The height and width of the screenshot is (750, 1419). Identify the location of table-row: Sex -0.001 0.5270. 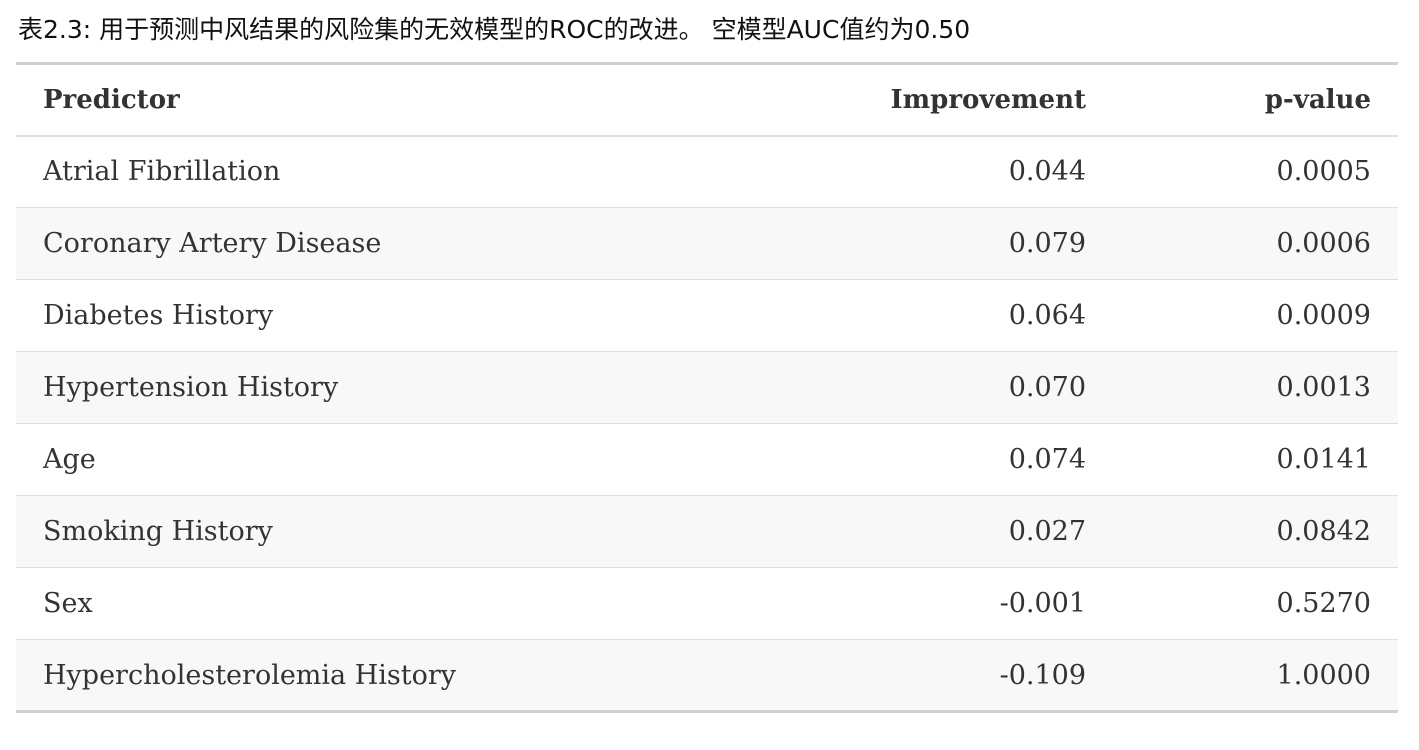
(707, 603).